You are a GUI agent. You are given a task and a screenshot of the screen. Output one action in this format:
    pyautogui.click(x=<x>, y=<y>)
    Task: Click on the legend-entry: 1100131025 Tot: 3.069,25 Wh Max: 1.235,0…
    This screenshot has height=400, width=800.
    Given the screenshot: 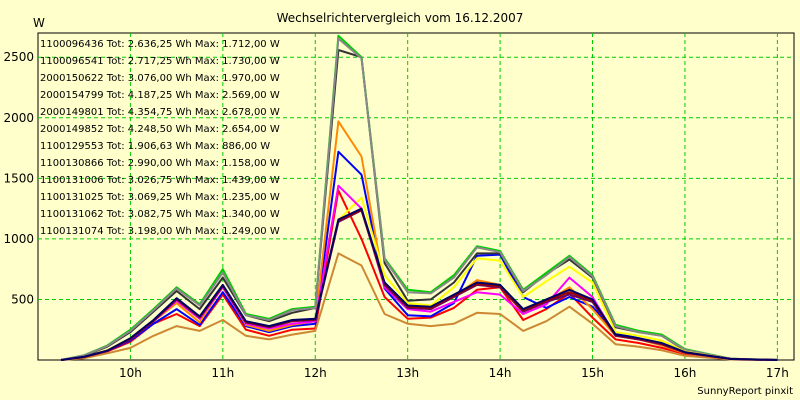 What is the action you would take?
    pyautogui.click(x=160, y=197)
    